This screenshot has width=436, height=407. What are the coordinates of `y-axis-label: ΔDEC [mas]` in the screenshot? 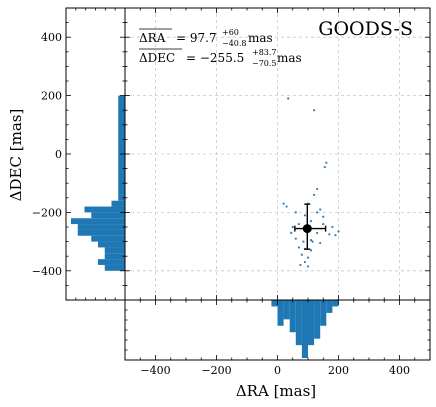 It's located at (16, 155).